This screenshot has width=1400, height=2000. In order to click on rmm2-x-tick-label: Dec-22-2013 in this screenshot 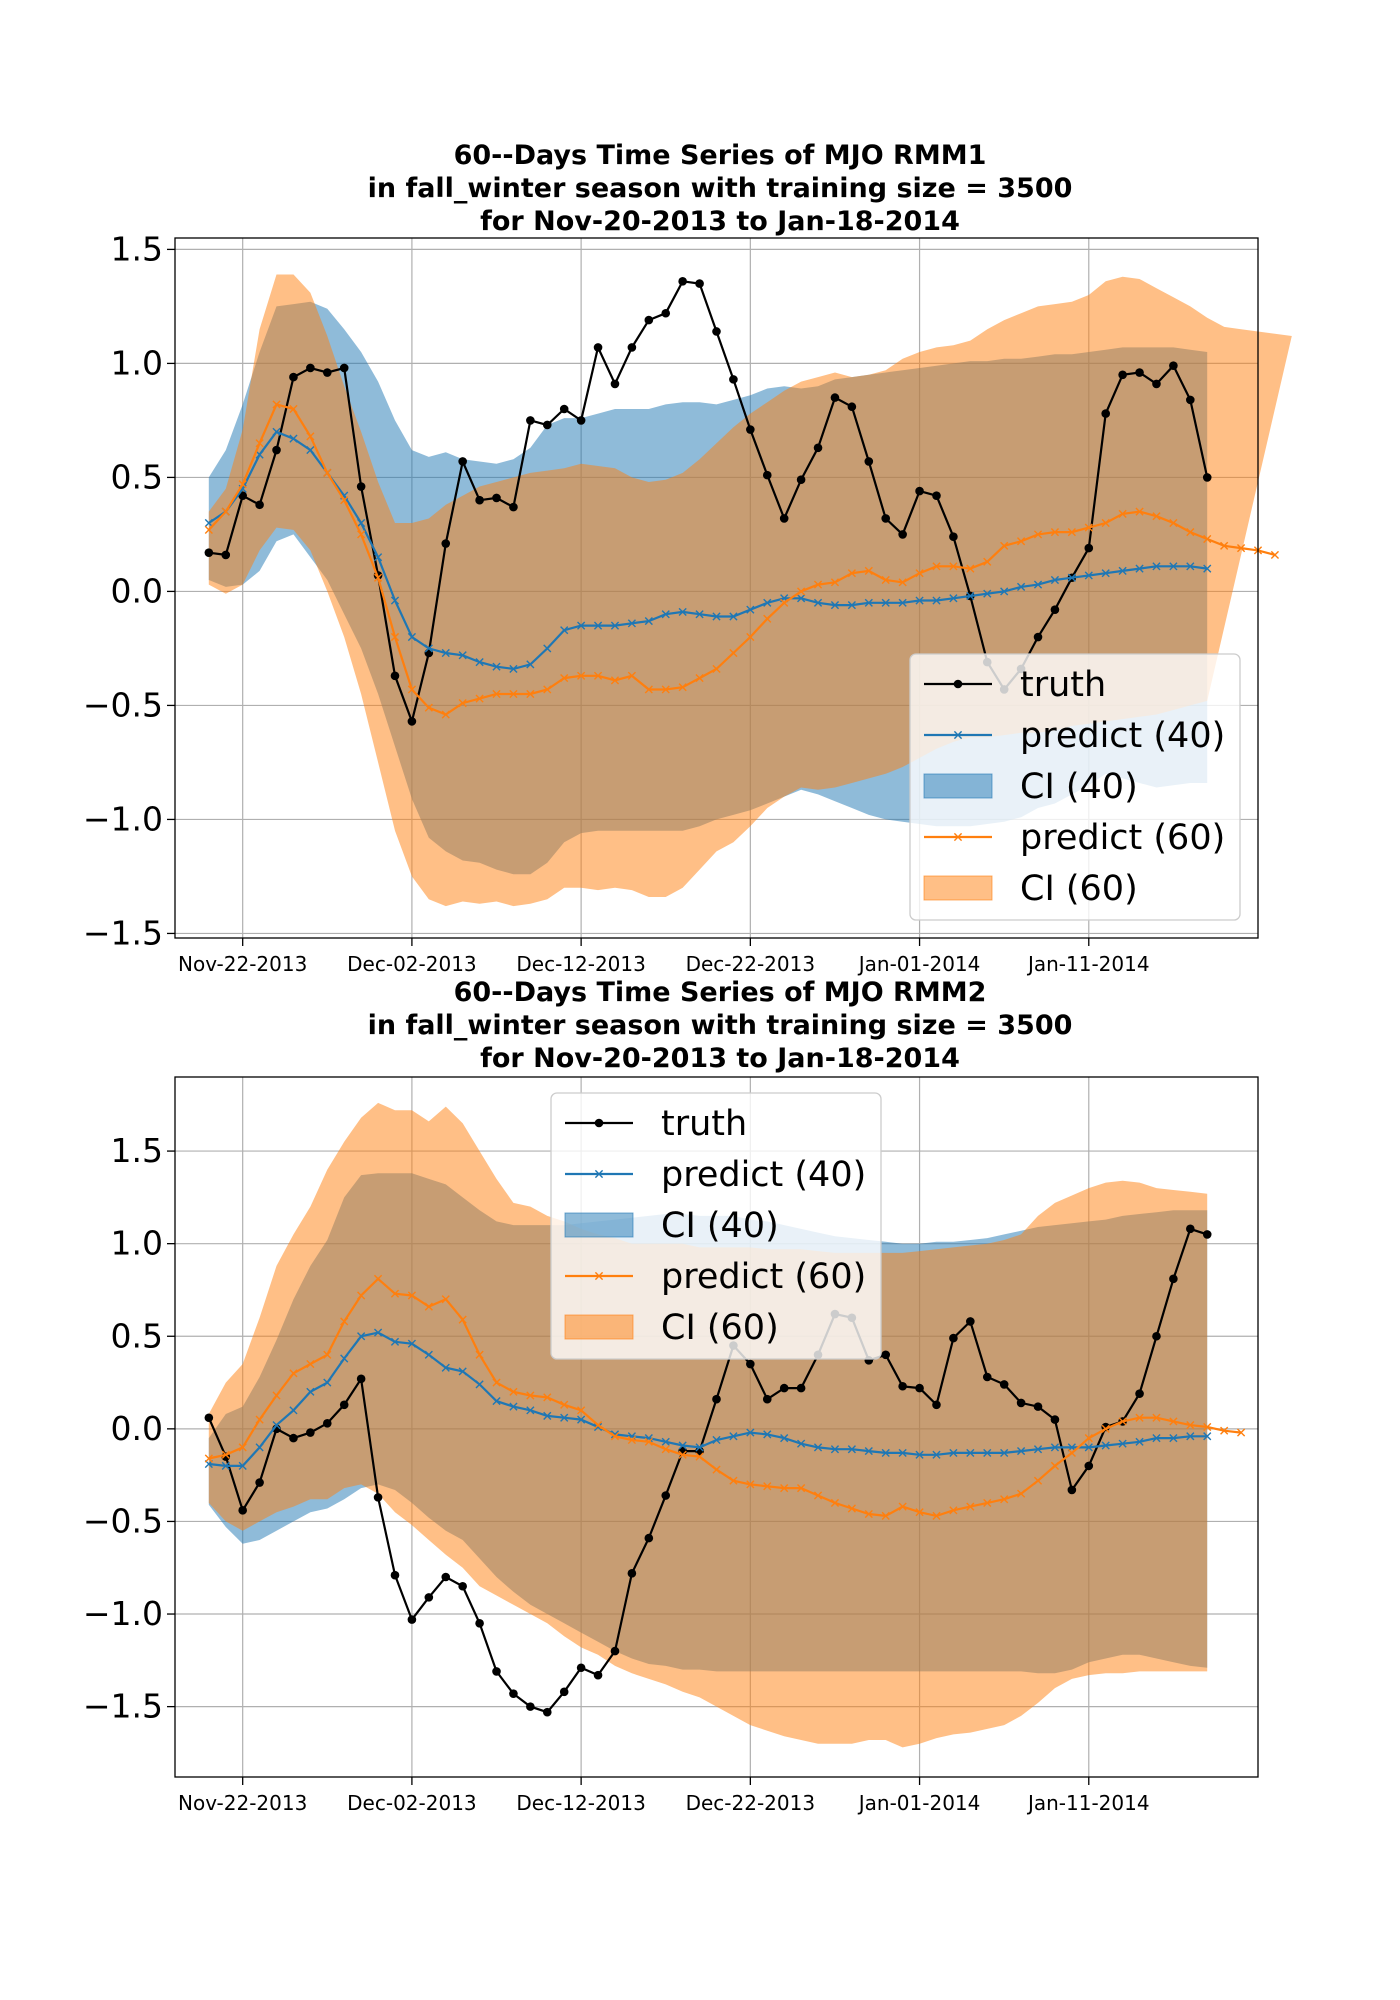, I will do `click(750, 1803)`.